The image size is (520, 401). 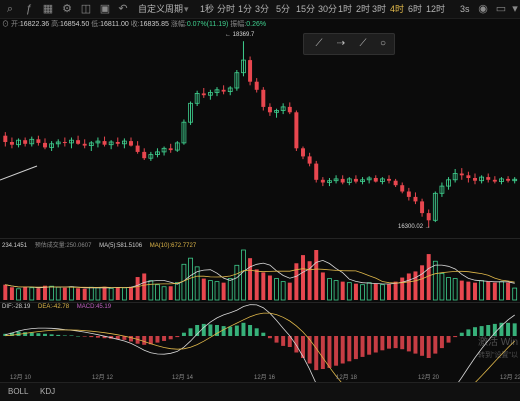 I want to click on interval-tab: 2时, so click(x=363, y=9).